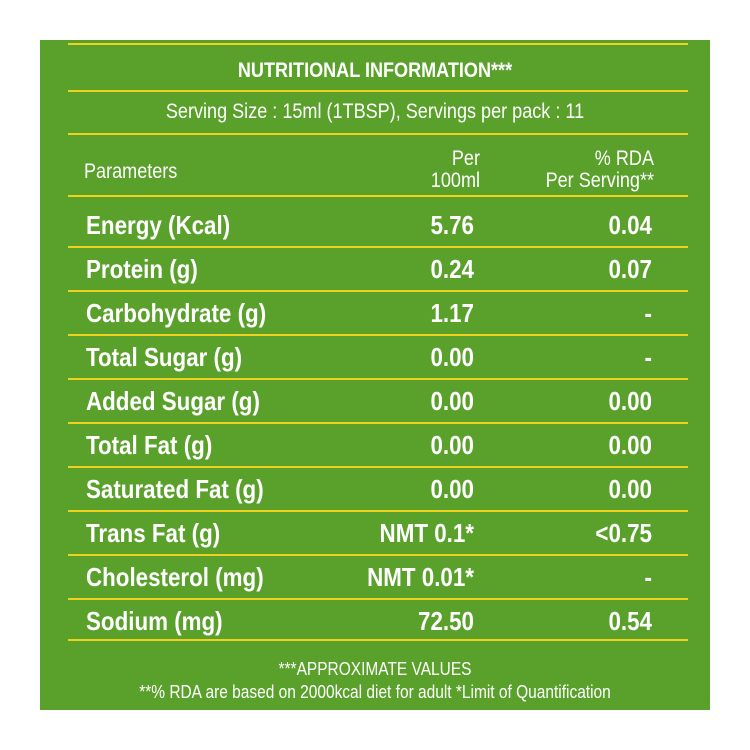  What do you see at coordinates (378, 640) in the screenshot?
I see `bottom-rule` at bounding box center [378, 640].